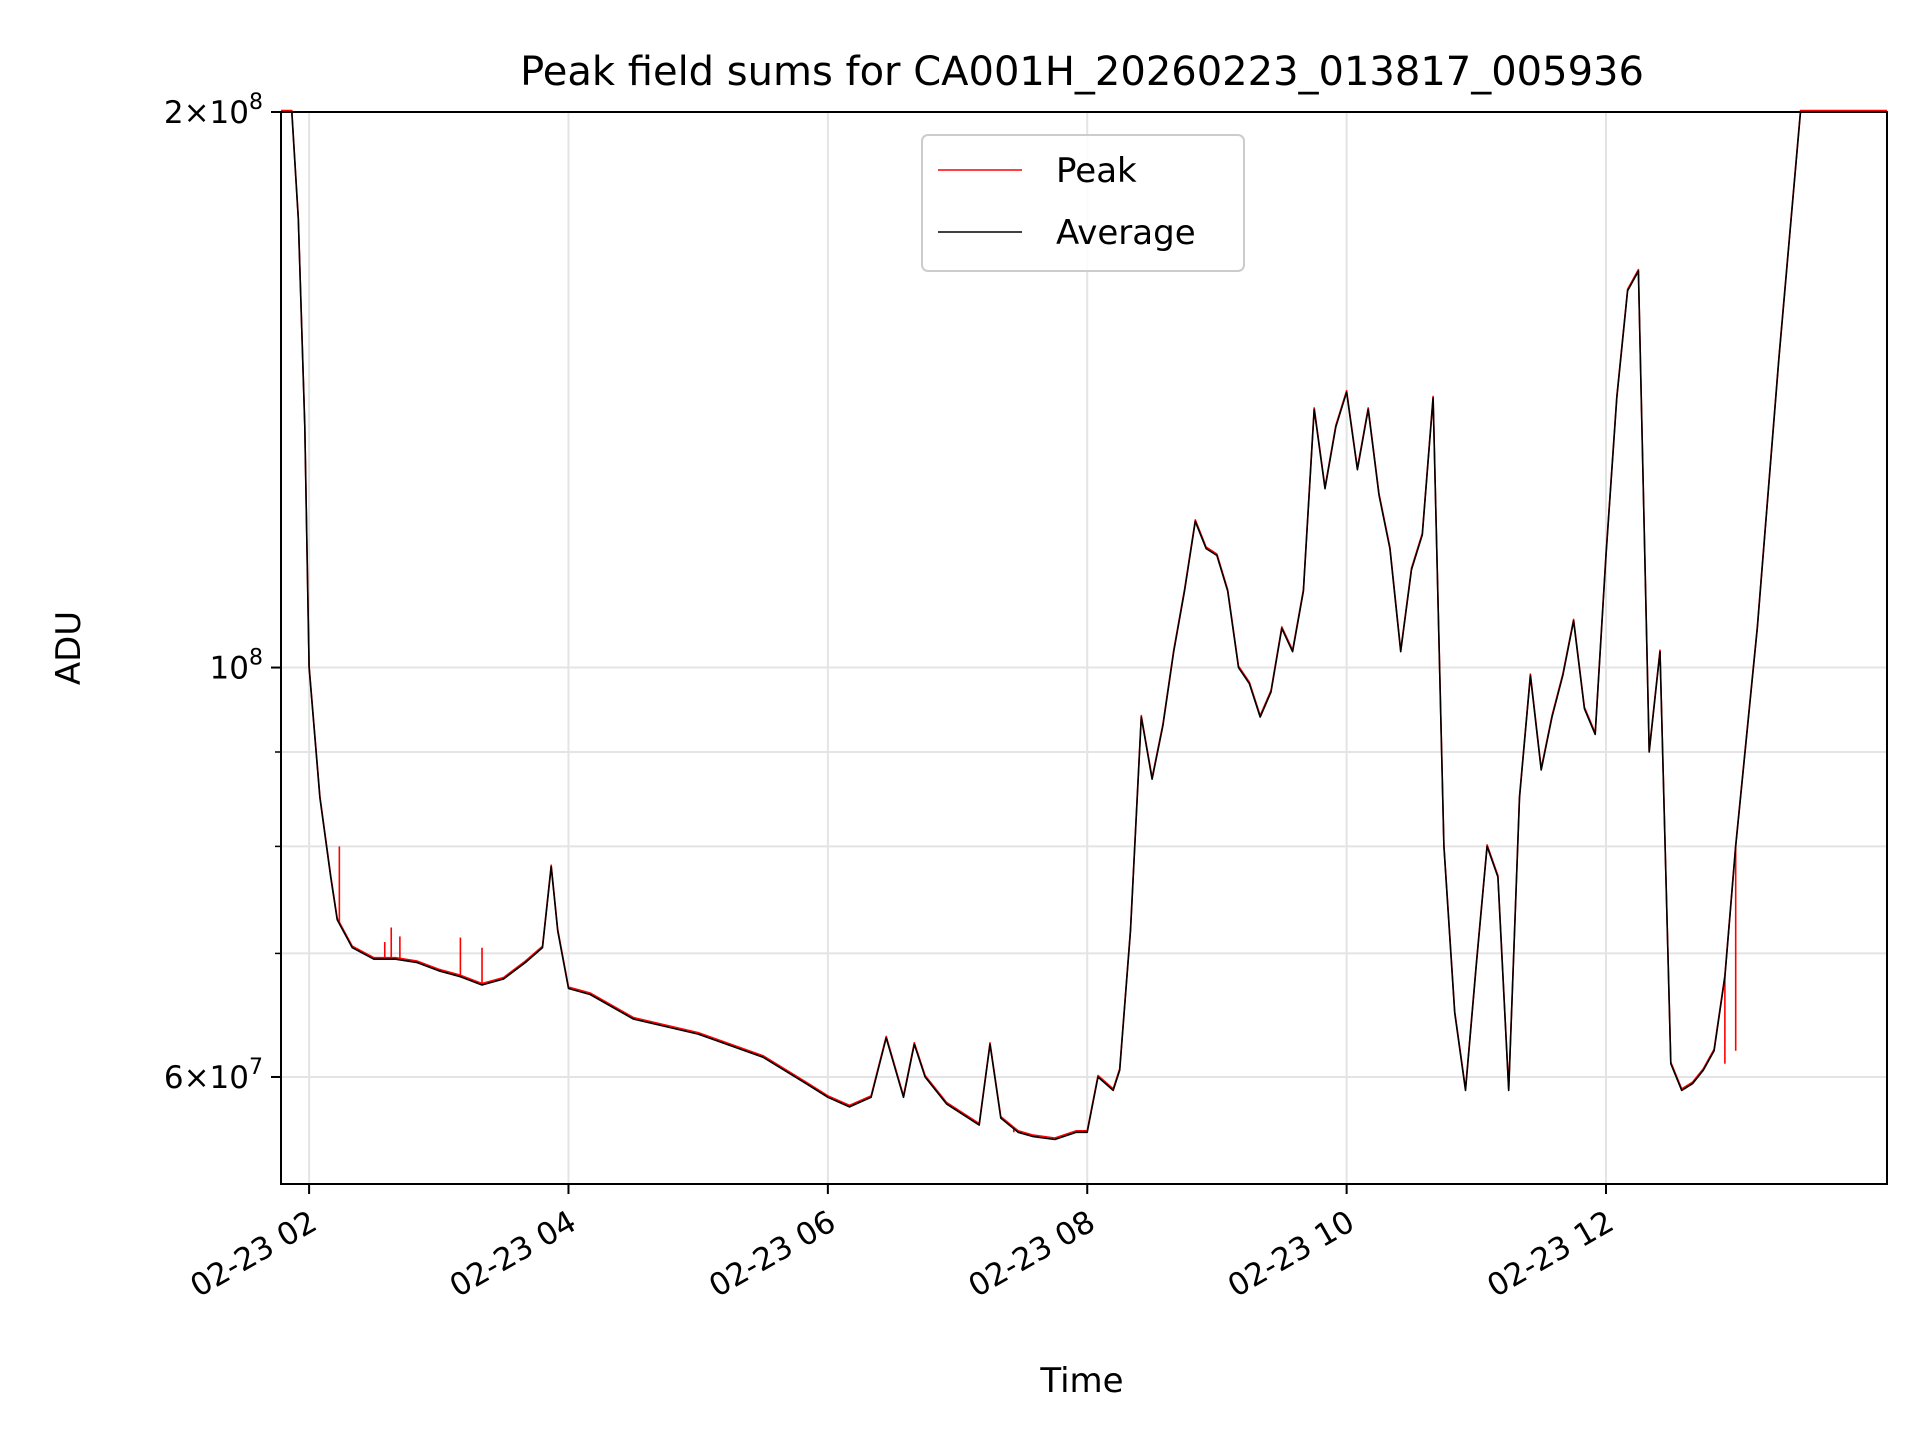  Describe the element at coordinates (213, 110) in the screenshot. I see `y-tick-label: 2×108` at that location.